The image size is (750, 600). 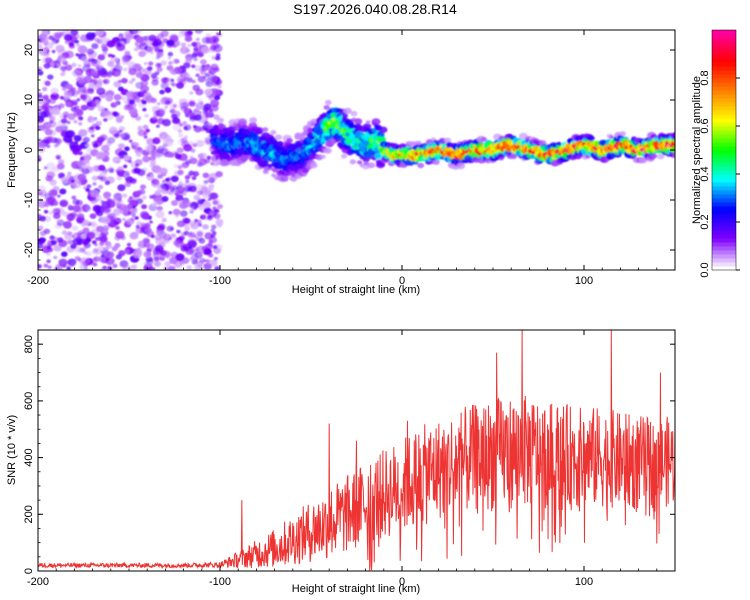 I want to click on y-tick-label: 400, so click(x=29, y=457).